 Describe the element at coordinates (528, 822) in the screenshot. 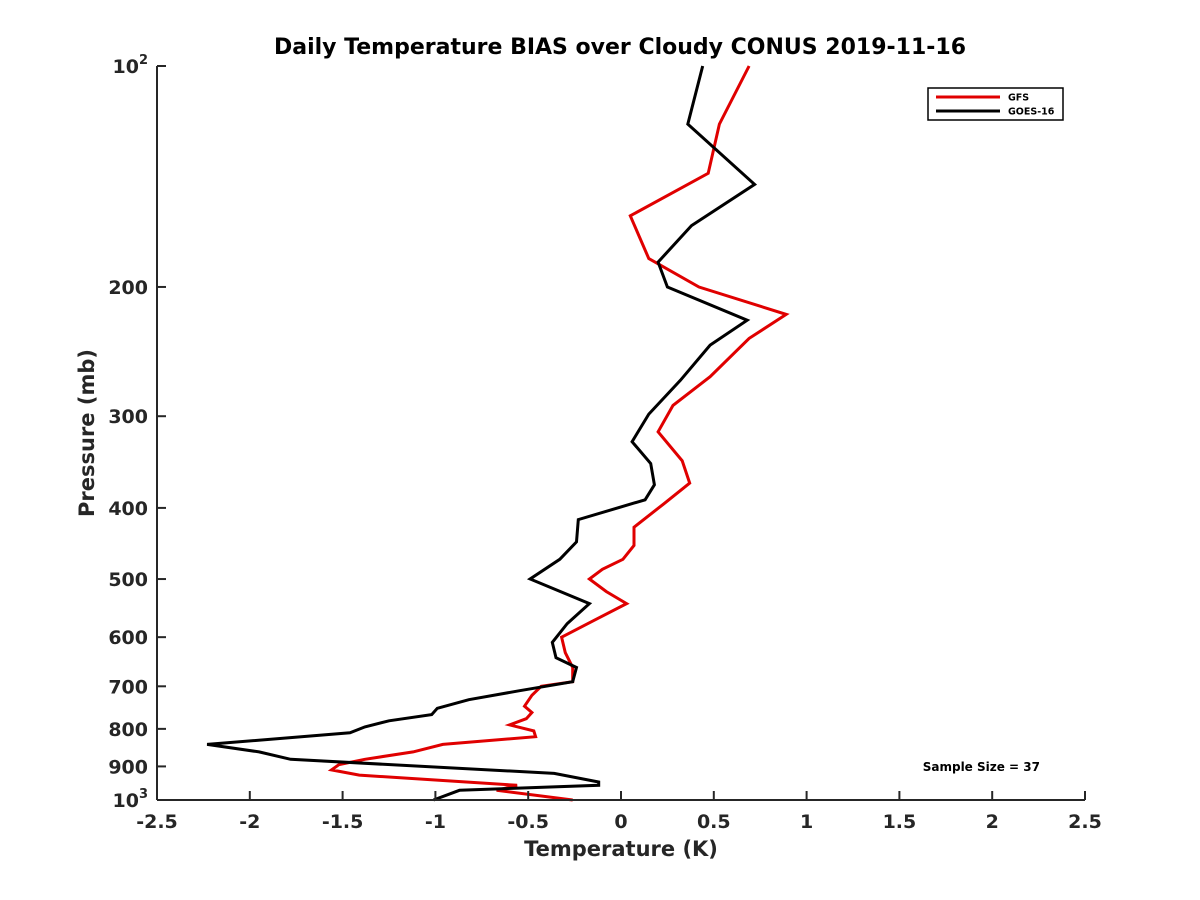

I see `x-tick-label: -0.5` at that location.